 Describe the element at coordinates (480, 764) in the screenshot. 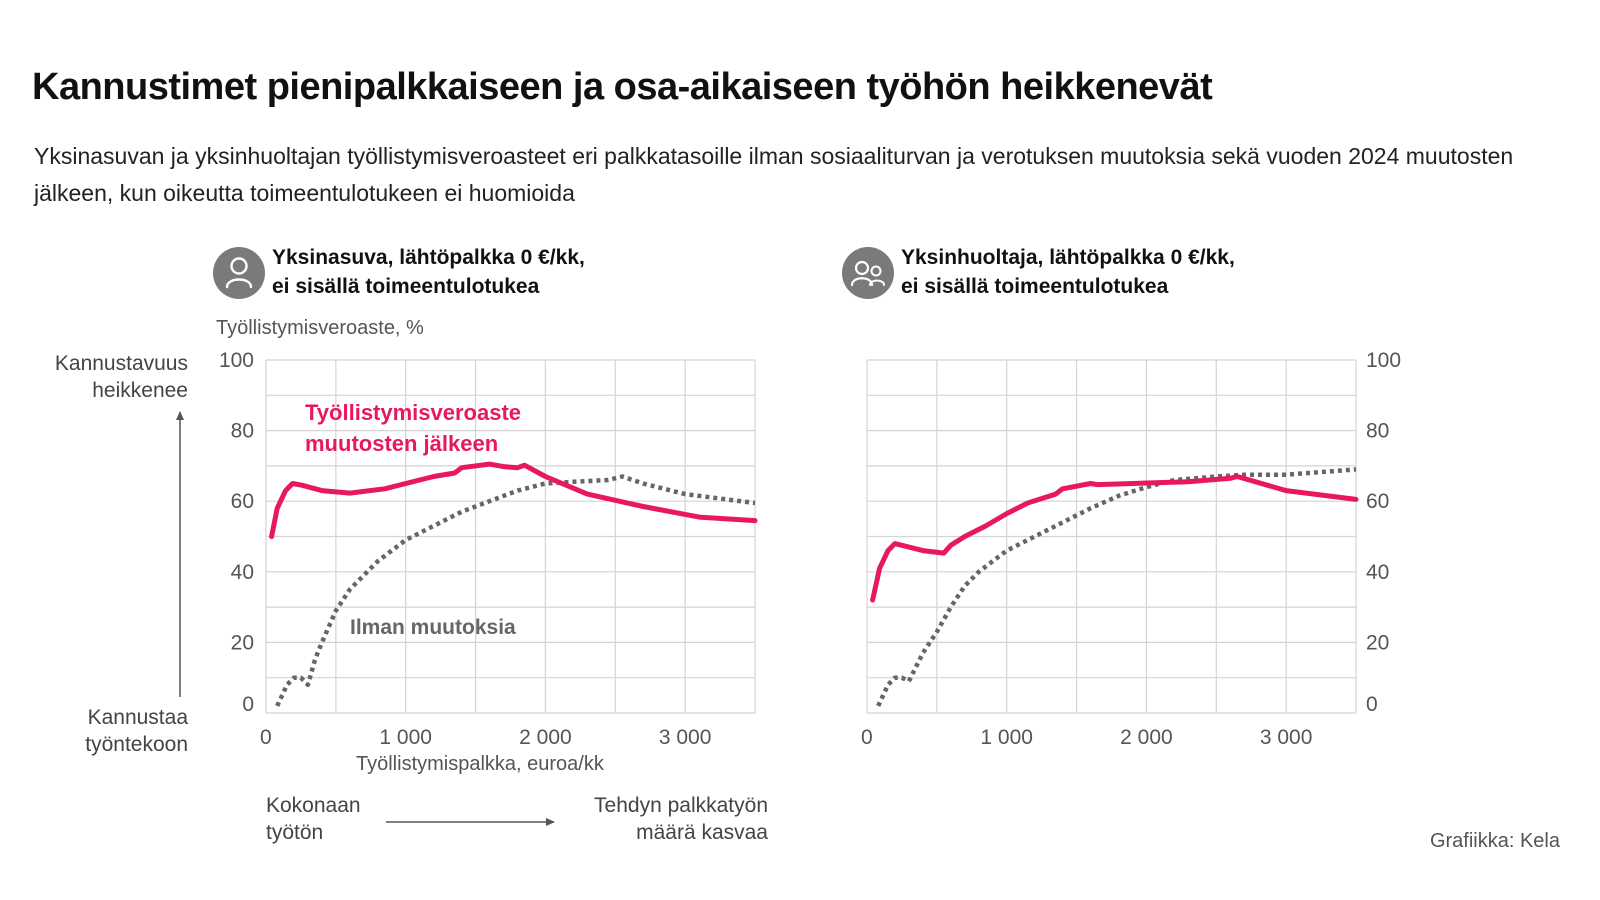

I see `x-axis-label: Työllistymispalkka, euroa/kk` at that location.